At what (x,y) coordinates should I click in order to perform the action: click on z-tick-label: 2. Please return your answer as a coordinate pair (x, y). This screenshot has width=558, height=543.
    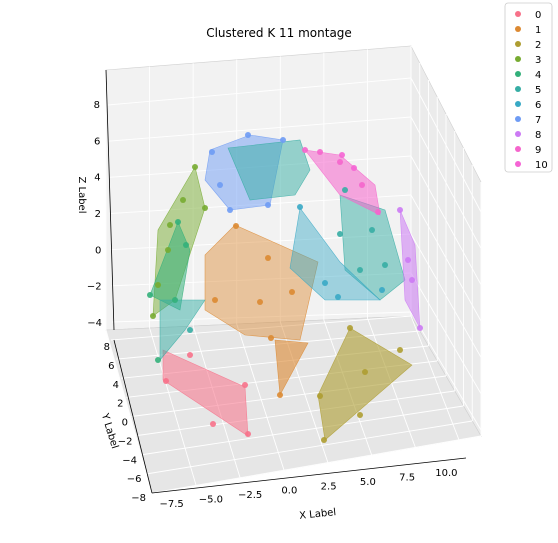
    Looking at the image, I should click on (98, 214).